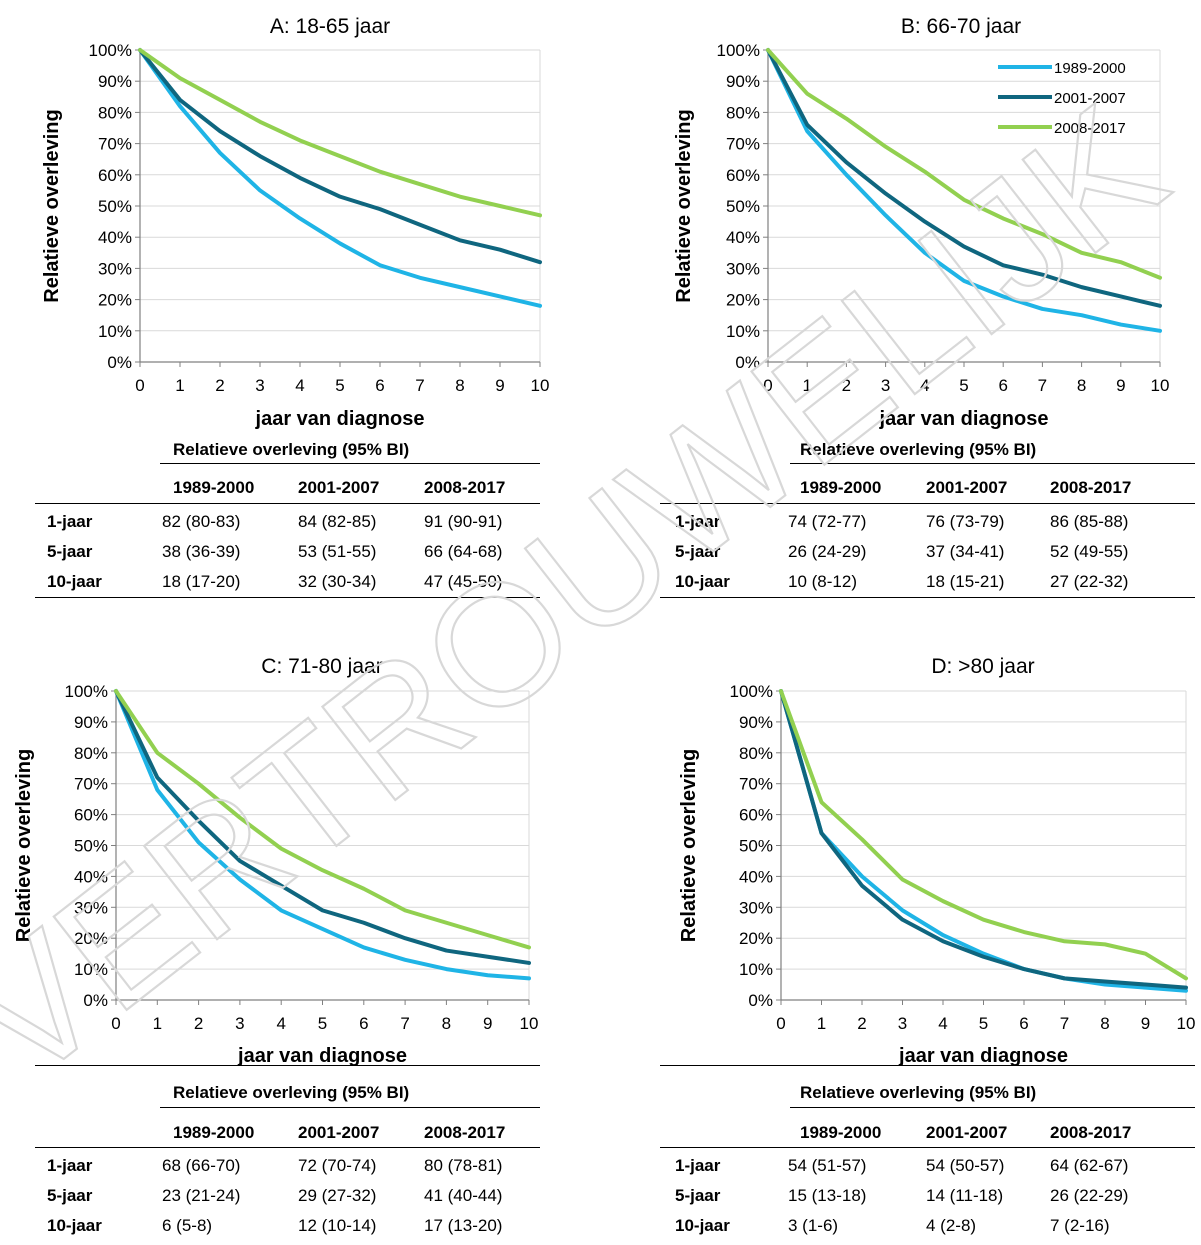  Describe the element at coordinates (239, 1023) in the screenshot. I see `x-tick-label: 3` at that location.